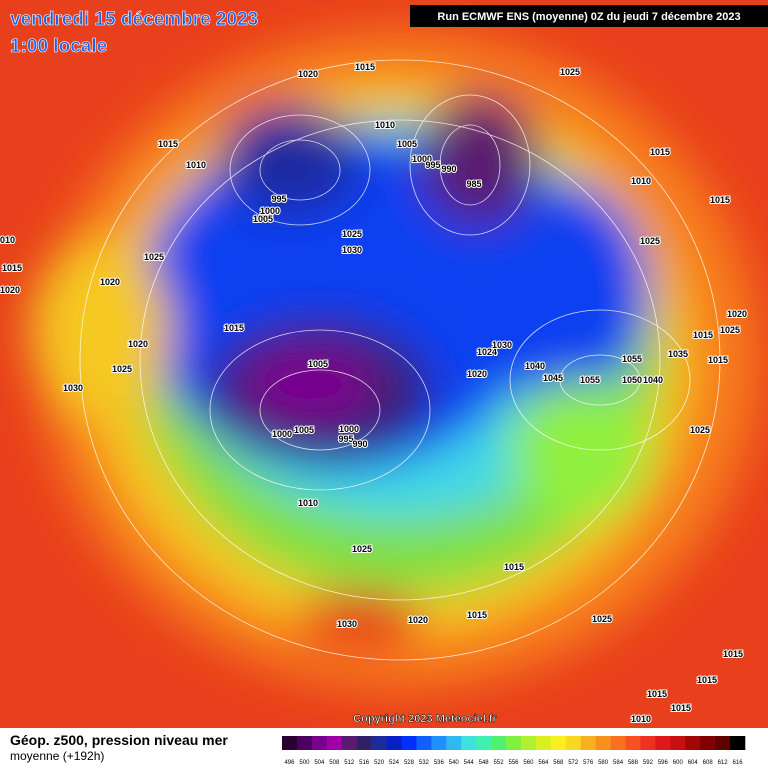 The width and height of the screenshot is (768, 773). I want to click on colorbar-label: 524, so click(394, 763).